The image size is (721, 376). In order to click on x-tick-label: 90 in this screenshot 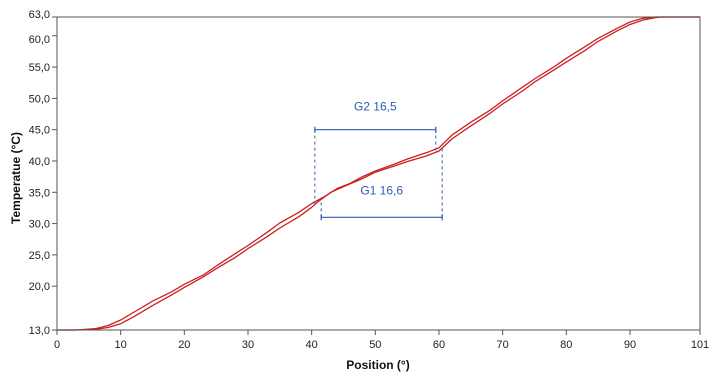, I will do `click(630, 345)`.